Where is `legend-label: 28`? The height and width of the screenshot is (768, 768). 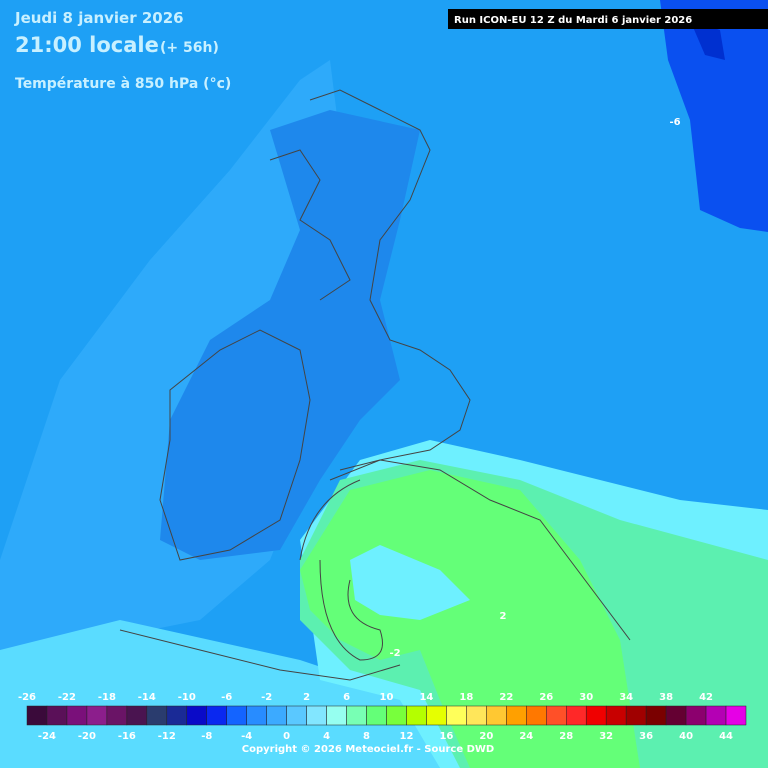
legend-label: 28 is located at coordinates (566, 736).